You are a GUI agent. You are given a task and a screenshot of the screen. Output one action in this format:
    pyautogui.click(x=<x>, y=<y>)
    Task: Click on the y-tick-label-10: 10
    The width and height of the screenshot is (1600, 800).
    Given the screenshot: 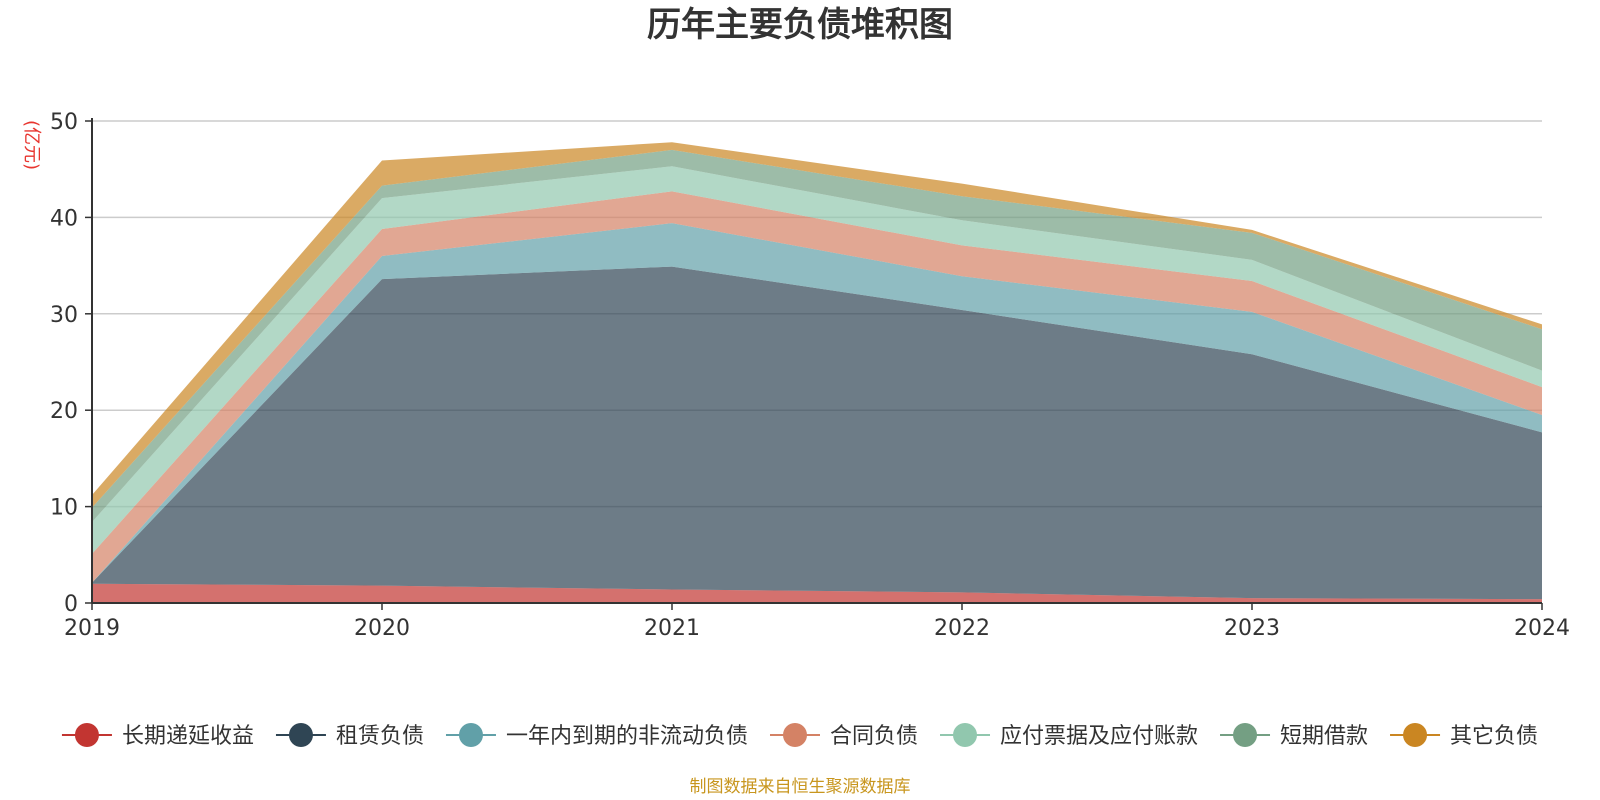 What is the action you would take?
    pyautogui.click(x=64, y=508)
    